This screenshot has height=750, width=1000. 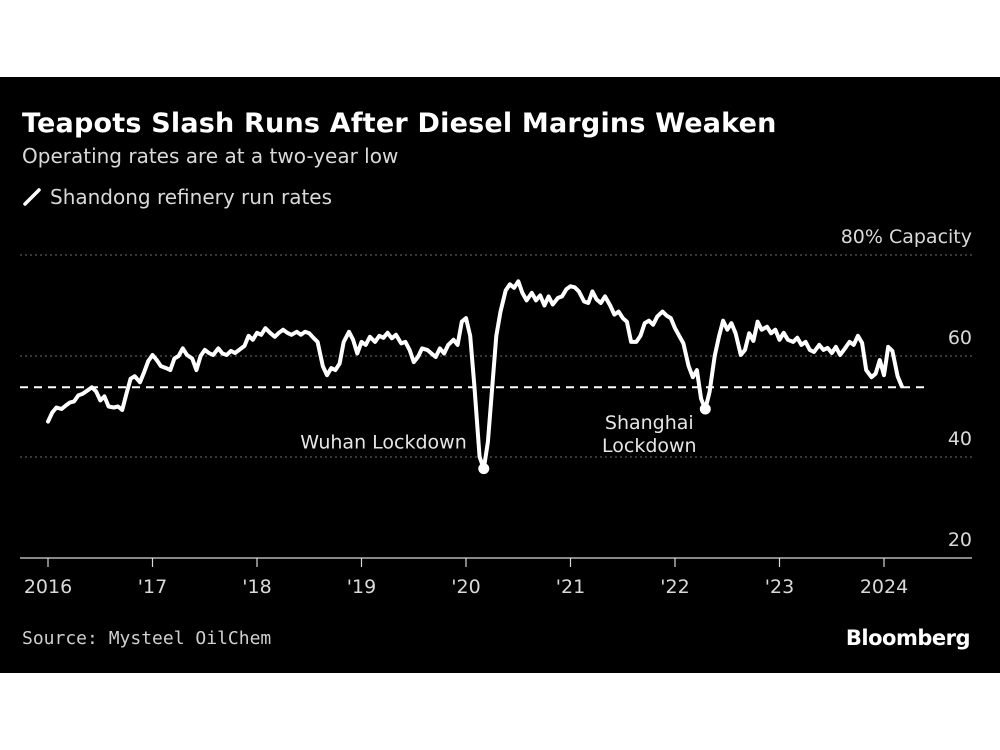 What do you see at coordinates (960, 540) in the screenshot?
I see `y-tick-label: 20` at bounding box center [960, 540].